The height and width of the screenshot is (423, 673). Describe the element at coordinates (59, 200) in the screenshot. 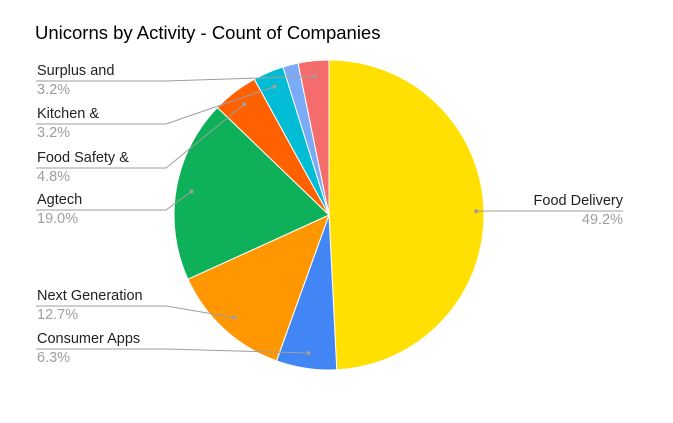

I see `slice-label-agtech: Agtech` at that location.